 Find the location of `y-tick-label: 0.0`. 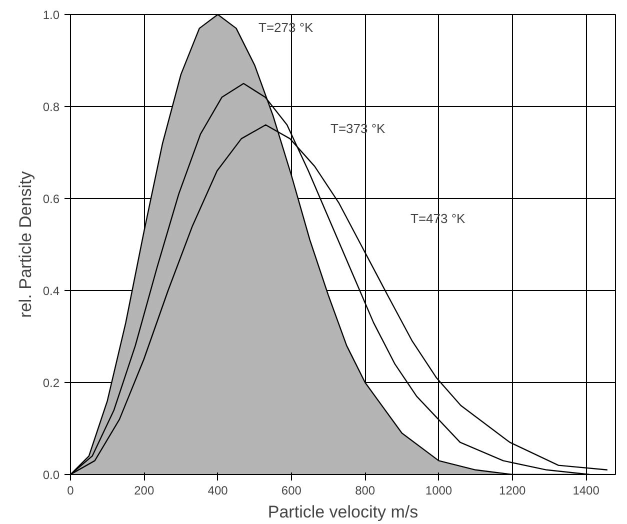

y-tick-label: 0.0 is located at coordinates (51, 475).